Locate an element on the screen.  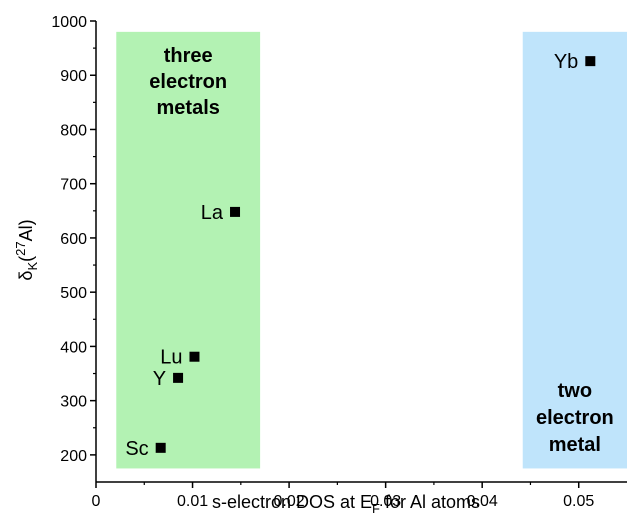
point-label-la: La is located at coordinates (212, 213).